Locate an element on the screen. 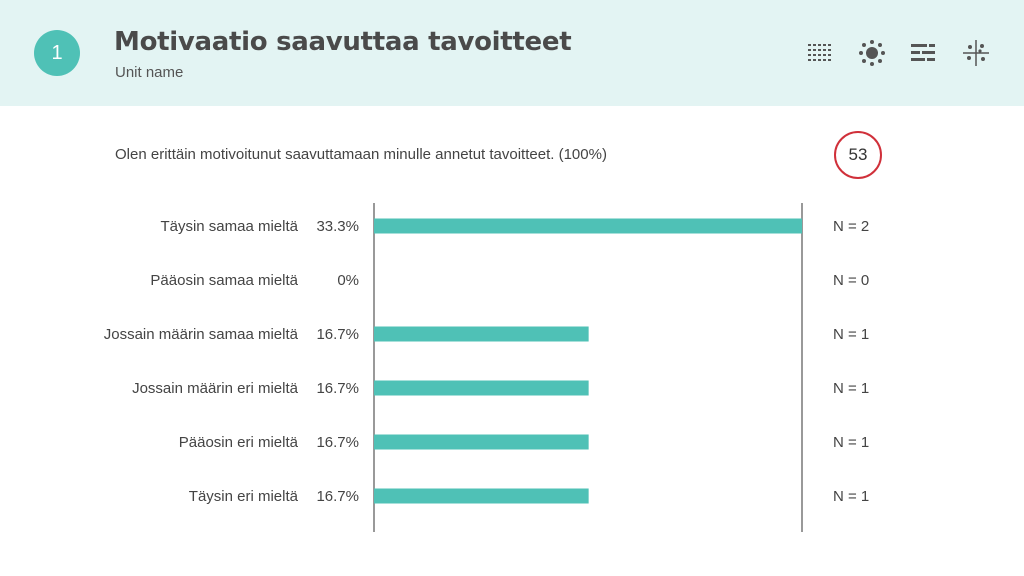 The image size is (1024, 576). value-label: 0% is located at coordinates (348, 280).